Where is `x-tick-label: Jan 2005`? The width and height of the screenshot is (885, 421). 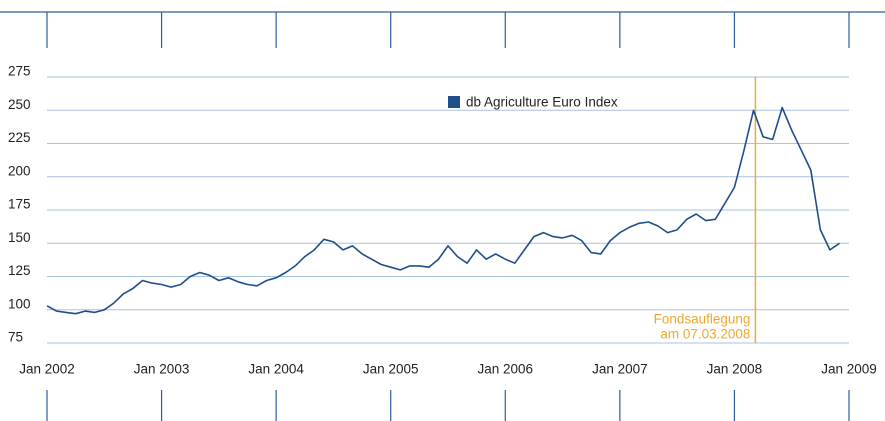
x-tick-label: Jan 2005 is located at coordinates (391, 369).